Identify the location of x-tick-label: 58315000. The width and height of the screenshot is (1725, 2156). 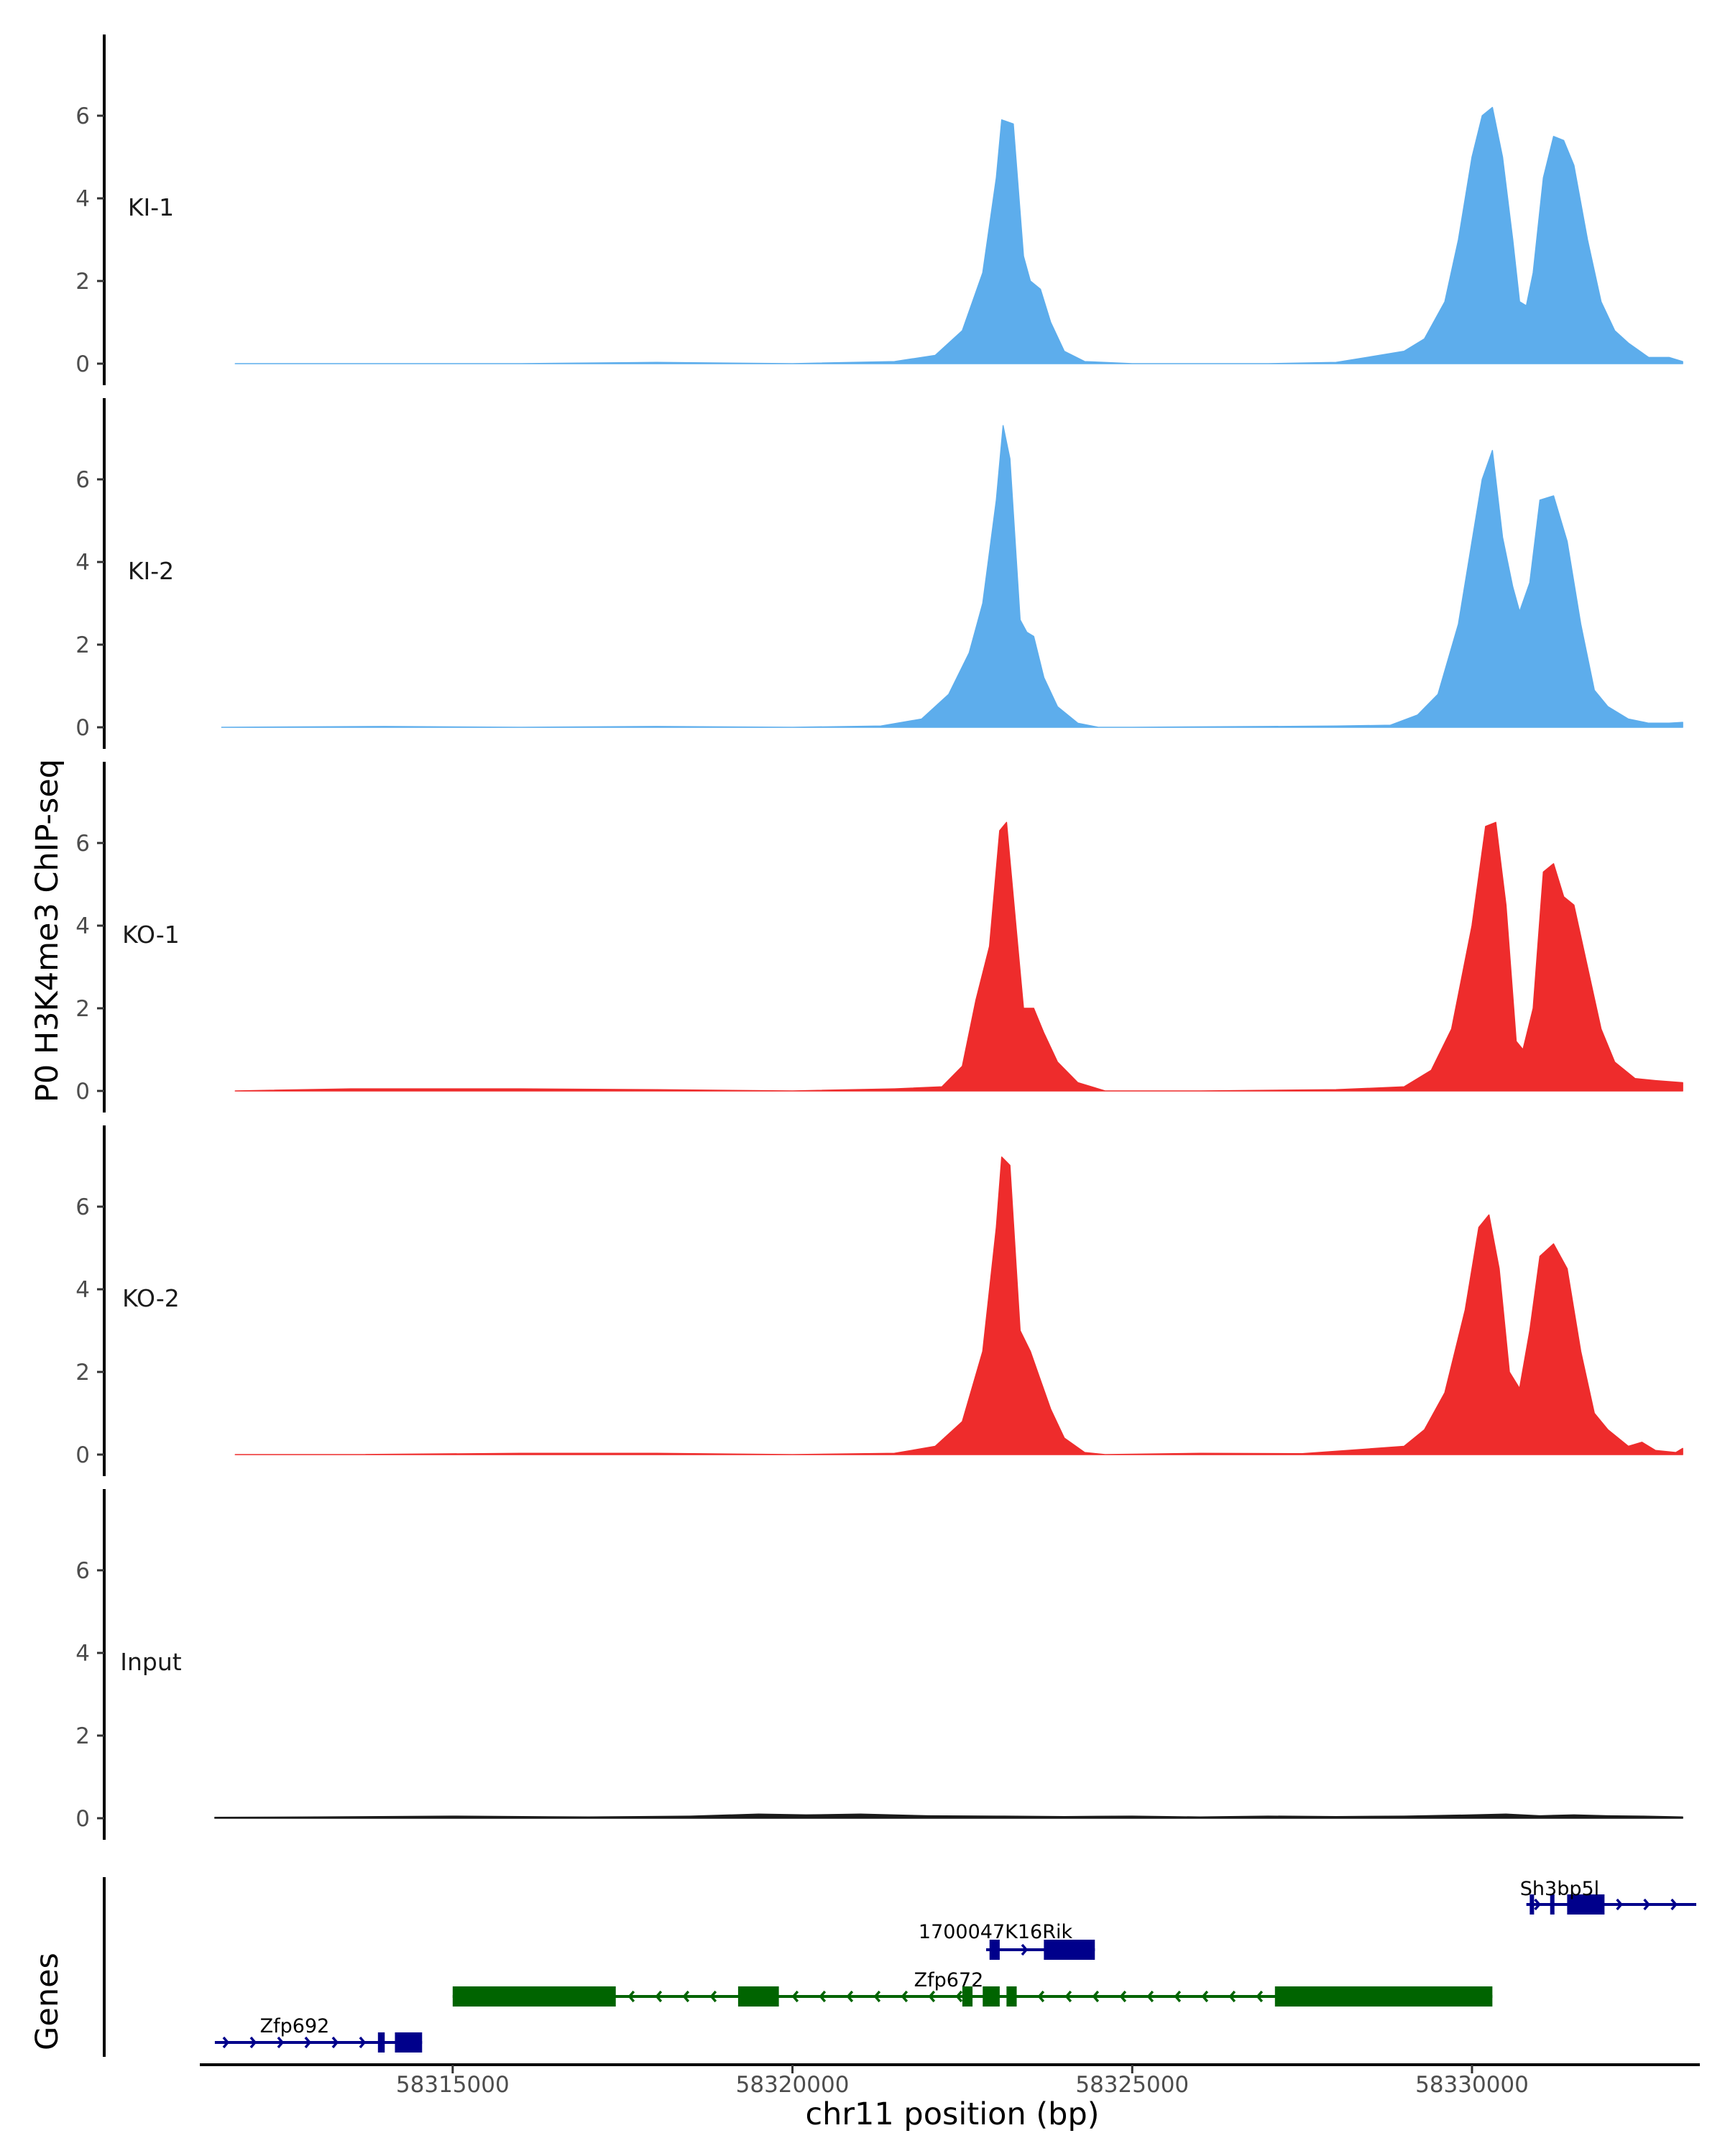
(453, 2085).